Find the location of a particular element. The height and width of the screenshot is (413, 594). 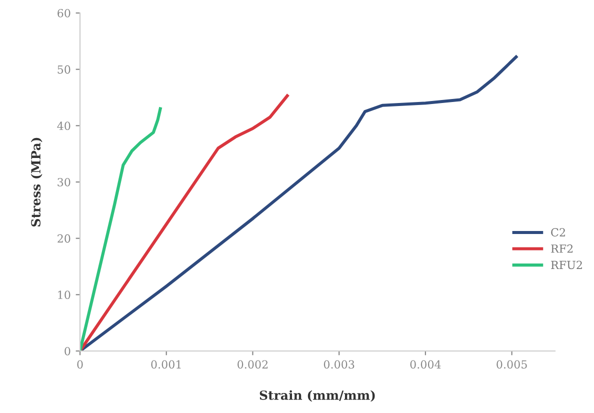

y-tick-label: 20 is located at coordinates (64, 238).